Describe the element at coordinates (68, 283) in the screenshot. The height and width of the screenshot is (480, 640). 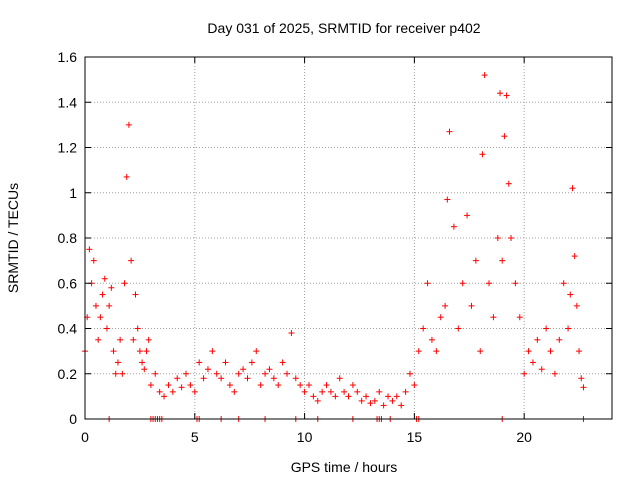
I see `y-tick-label: 0.6` at that location.